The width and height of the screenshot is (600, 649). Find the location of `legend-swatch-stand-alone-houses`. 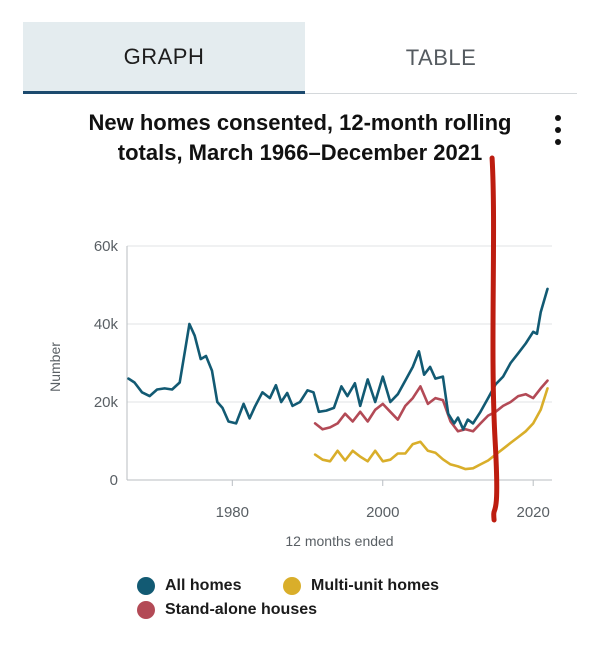

legend-swatch-stand-alone-houses is located at coordinates (146, 610).